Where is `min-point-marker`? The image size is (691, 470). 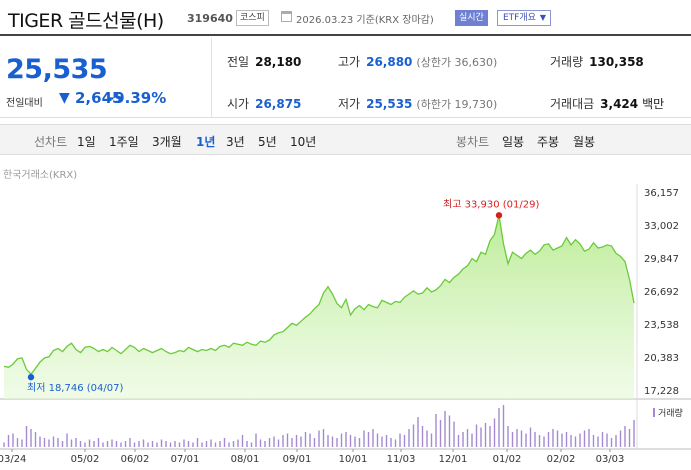 min-point-marker is located at coordinates (31, 377).